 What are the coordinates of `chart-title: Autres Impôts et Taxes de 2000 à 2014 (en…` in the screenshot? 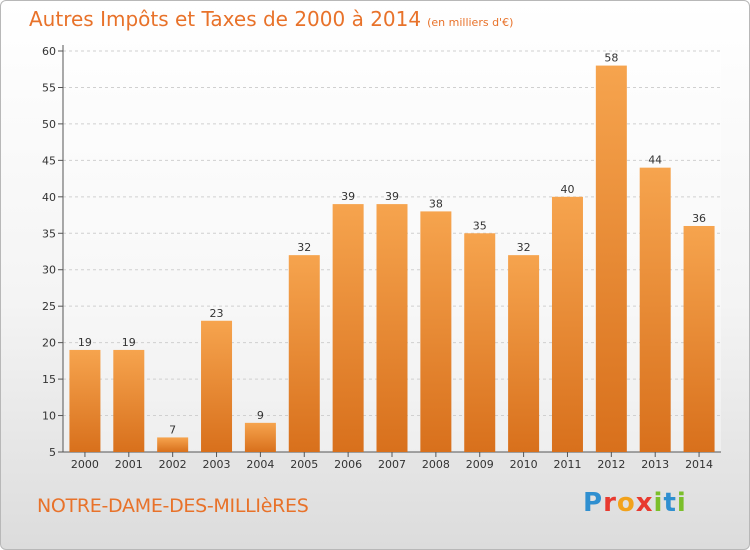 It's located at (271, 19).